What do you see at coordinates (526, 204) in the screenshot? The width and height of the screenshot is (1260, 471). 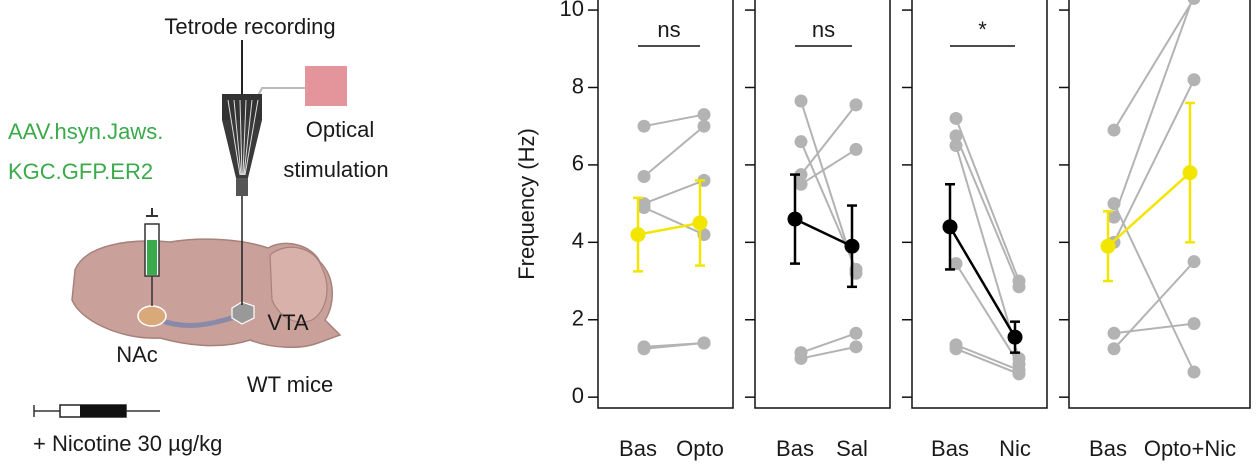 I see `y-axis-label: Frequency (Hz)` at bounding box center [526, 204].